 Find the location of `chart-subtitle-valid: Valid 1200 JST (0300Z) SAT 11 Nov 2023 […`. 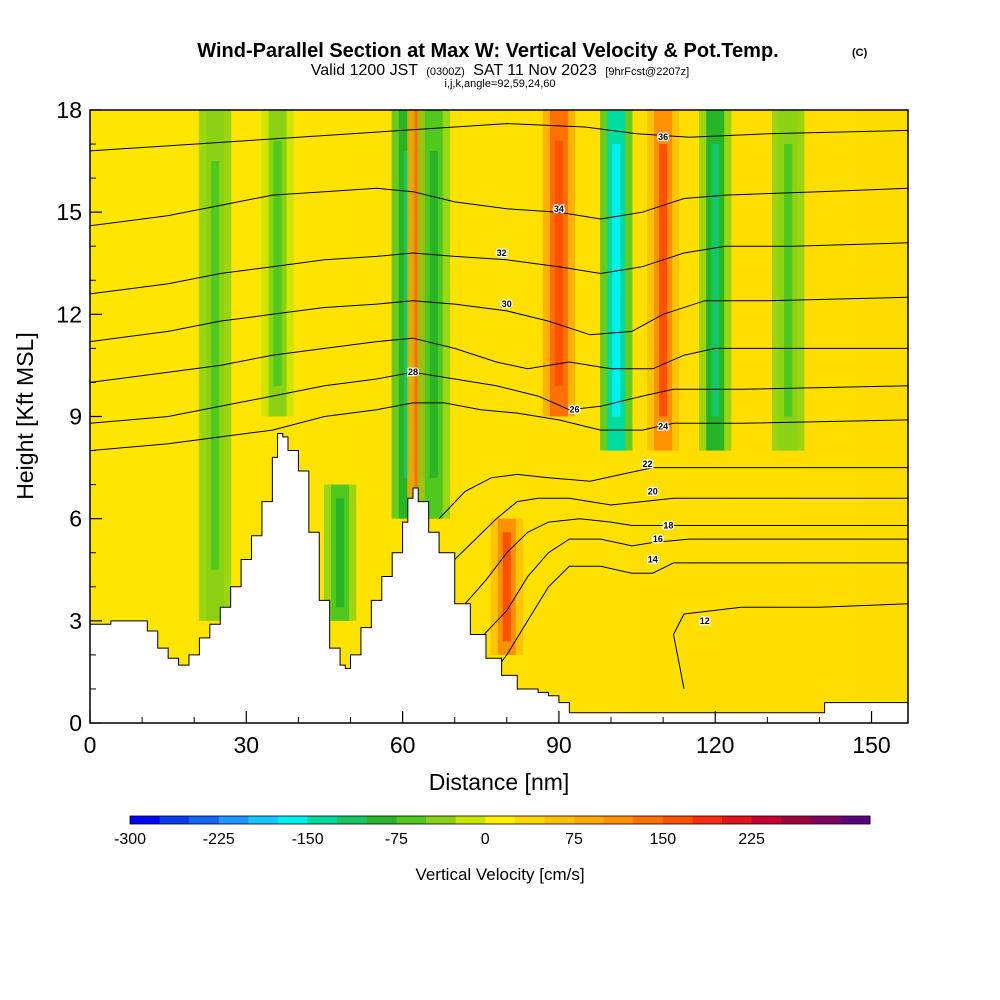

chart-subtitle-valid: Valid 1200 JST (0300Z) SAT 11 Nov 2023 [… is located at coordinates (500, 70).